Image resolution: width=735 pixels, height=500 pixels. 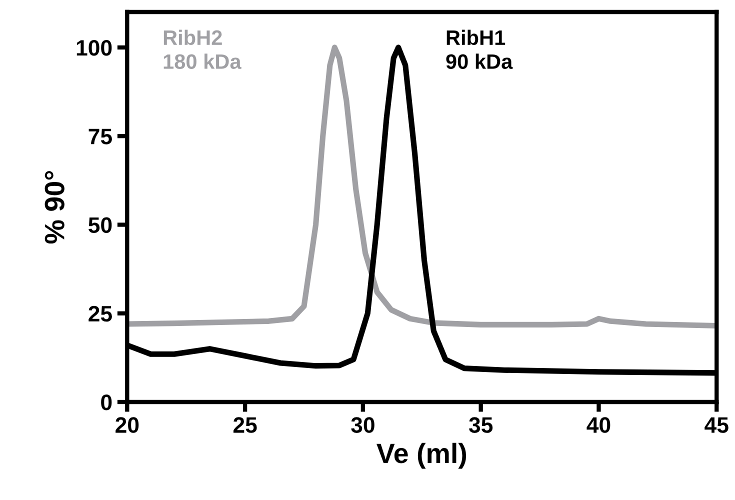 What do you see at coordinates (716, 425) in the screenshot?
I see `x-tick-label: 45` at bounding box center [716, 425].